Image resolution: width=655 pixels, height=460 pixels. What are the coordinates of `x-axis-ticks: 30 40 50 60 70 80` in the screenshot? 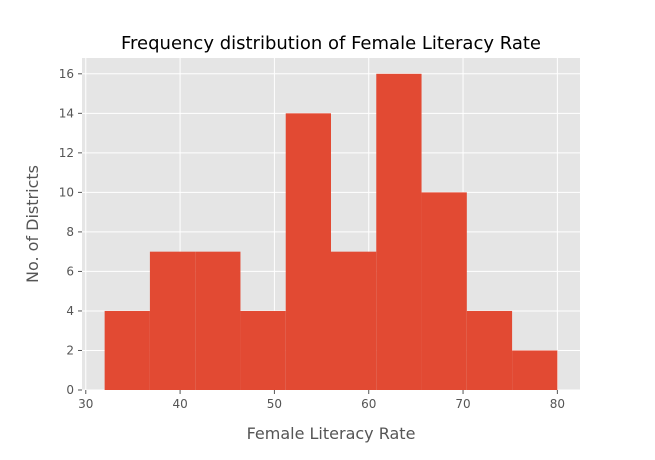 It's located at (321, 400).